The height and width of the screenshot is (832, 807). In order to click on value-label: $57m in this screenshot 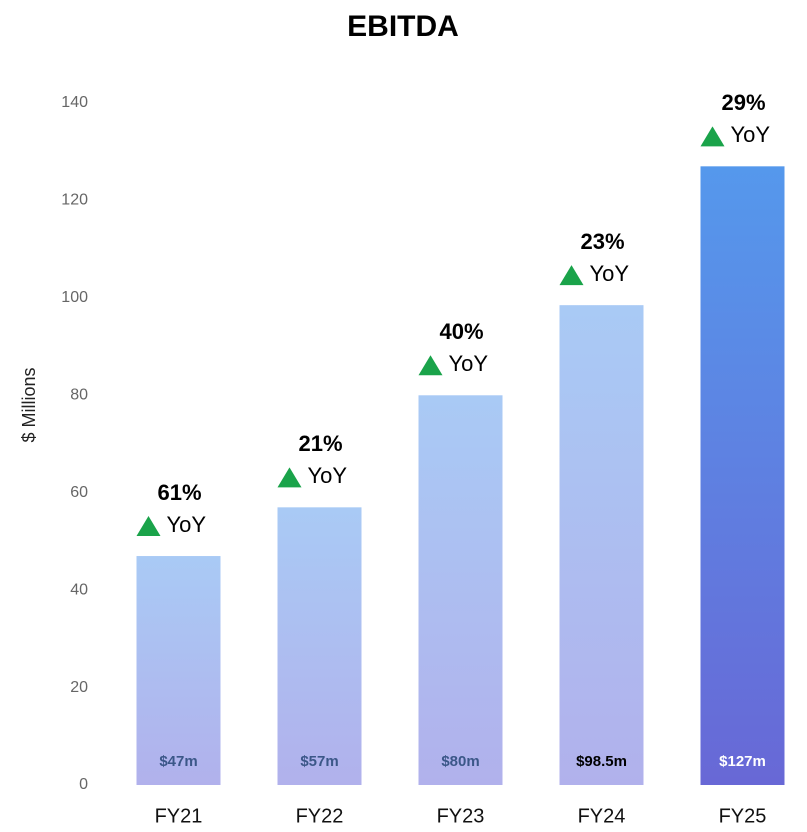, I will do `click(319, 761)`.